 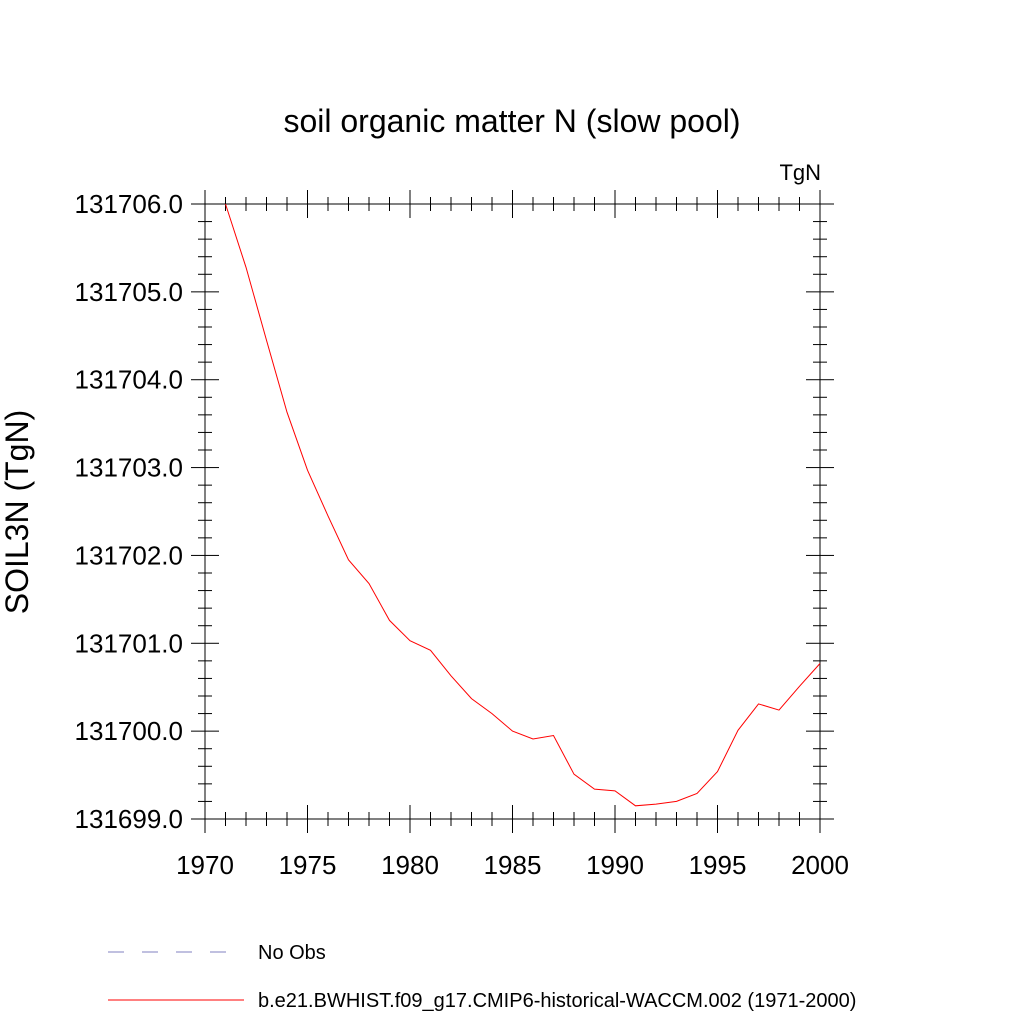 What do you see at coordinates (129, 819) in the screenshot?
I see `y-tick-label: 131699.0` at bounding box center [129, 819].